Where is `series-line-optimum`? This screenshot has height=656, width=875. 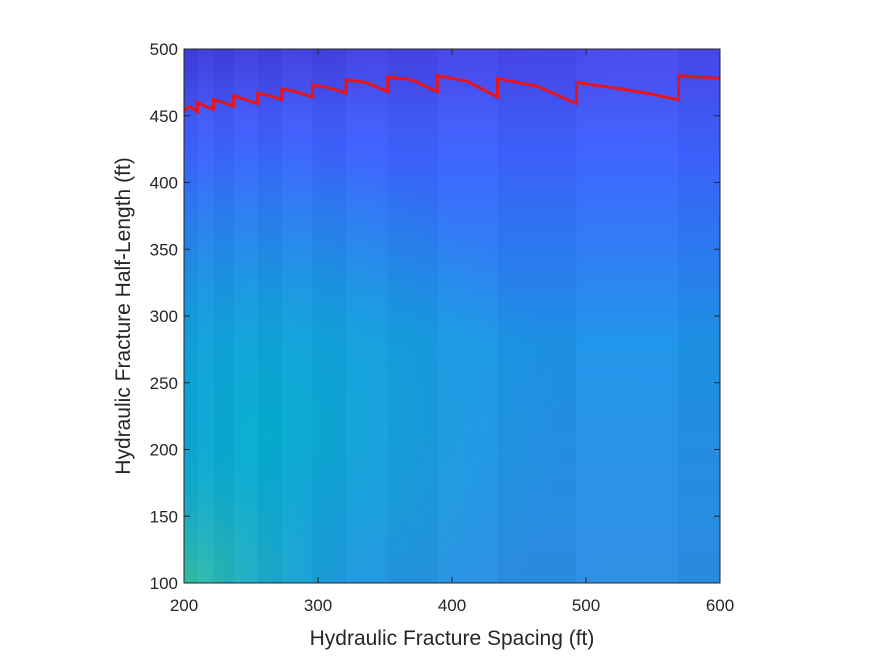 series-line-optimum is located at coordinates (452, 94).